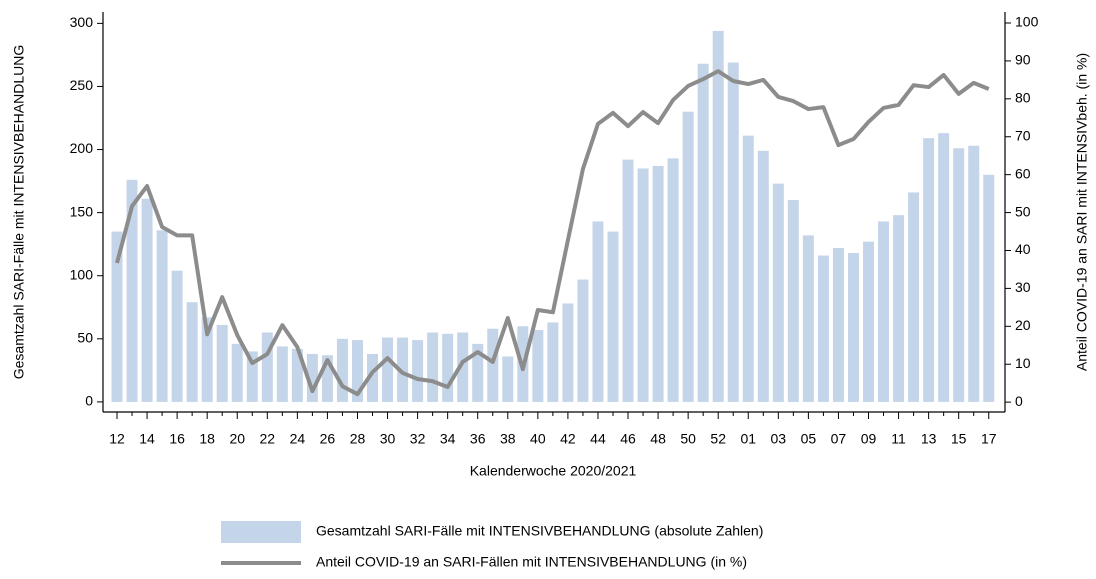 This screenshot has height=579, width=1096. Describe the element at coordinates (82, 274) in the screenshot. I see `y-tick-label: 100` at that location.